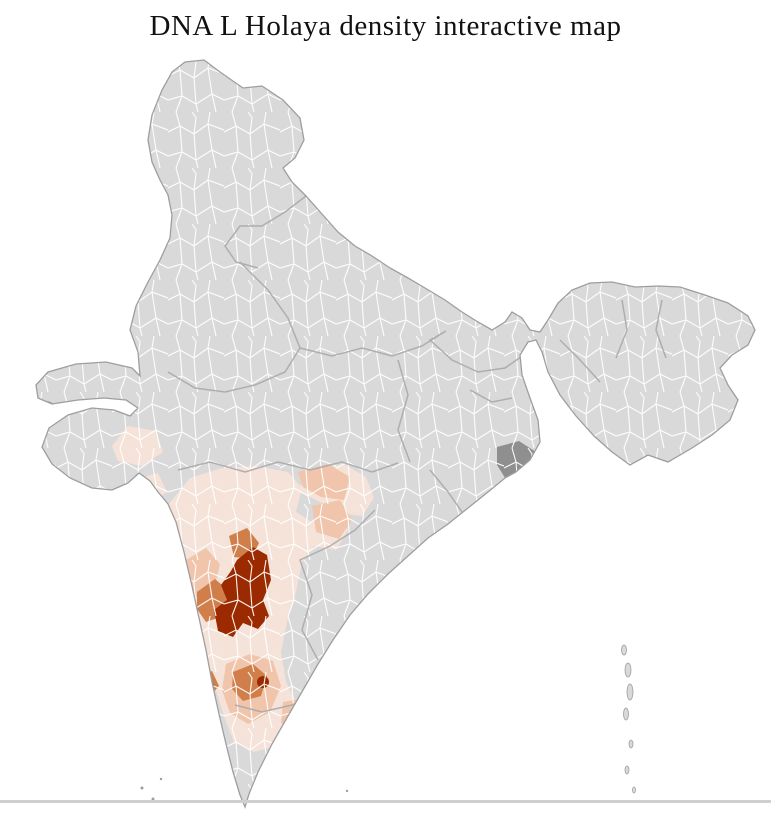 This screenshot has height=817, width=771. I want to click on page-divider, so click(385, 801).